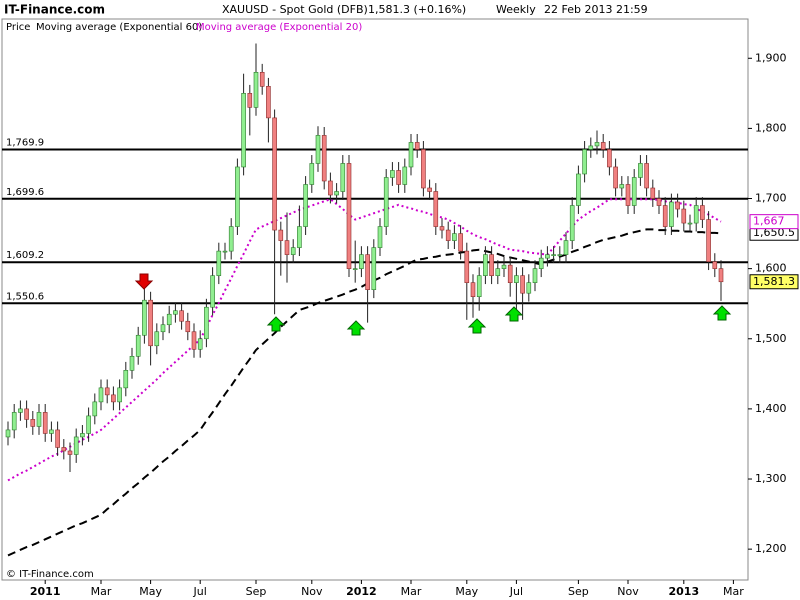 The width and height of the screenshot is (800, 600). I want to click on price-tag-label: 1,667, so click(769, 221).